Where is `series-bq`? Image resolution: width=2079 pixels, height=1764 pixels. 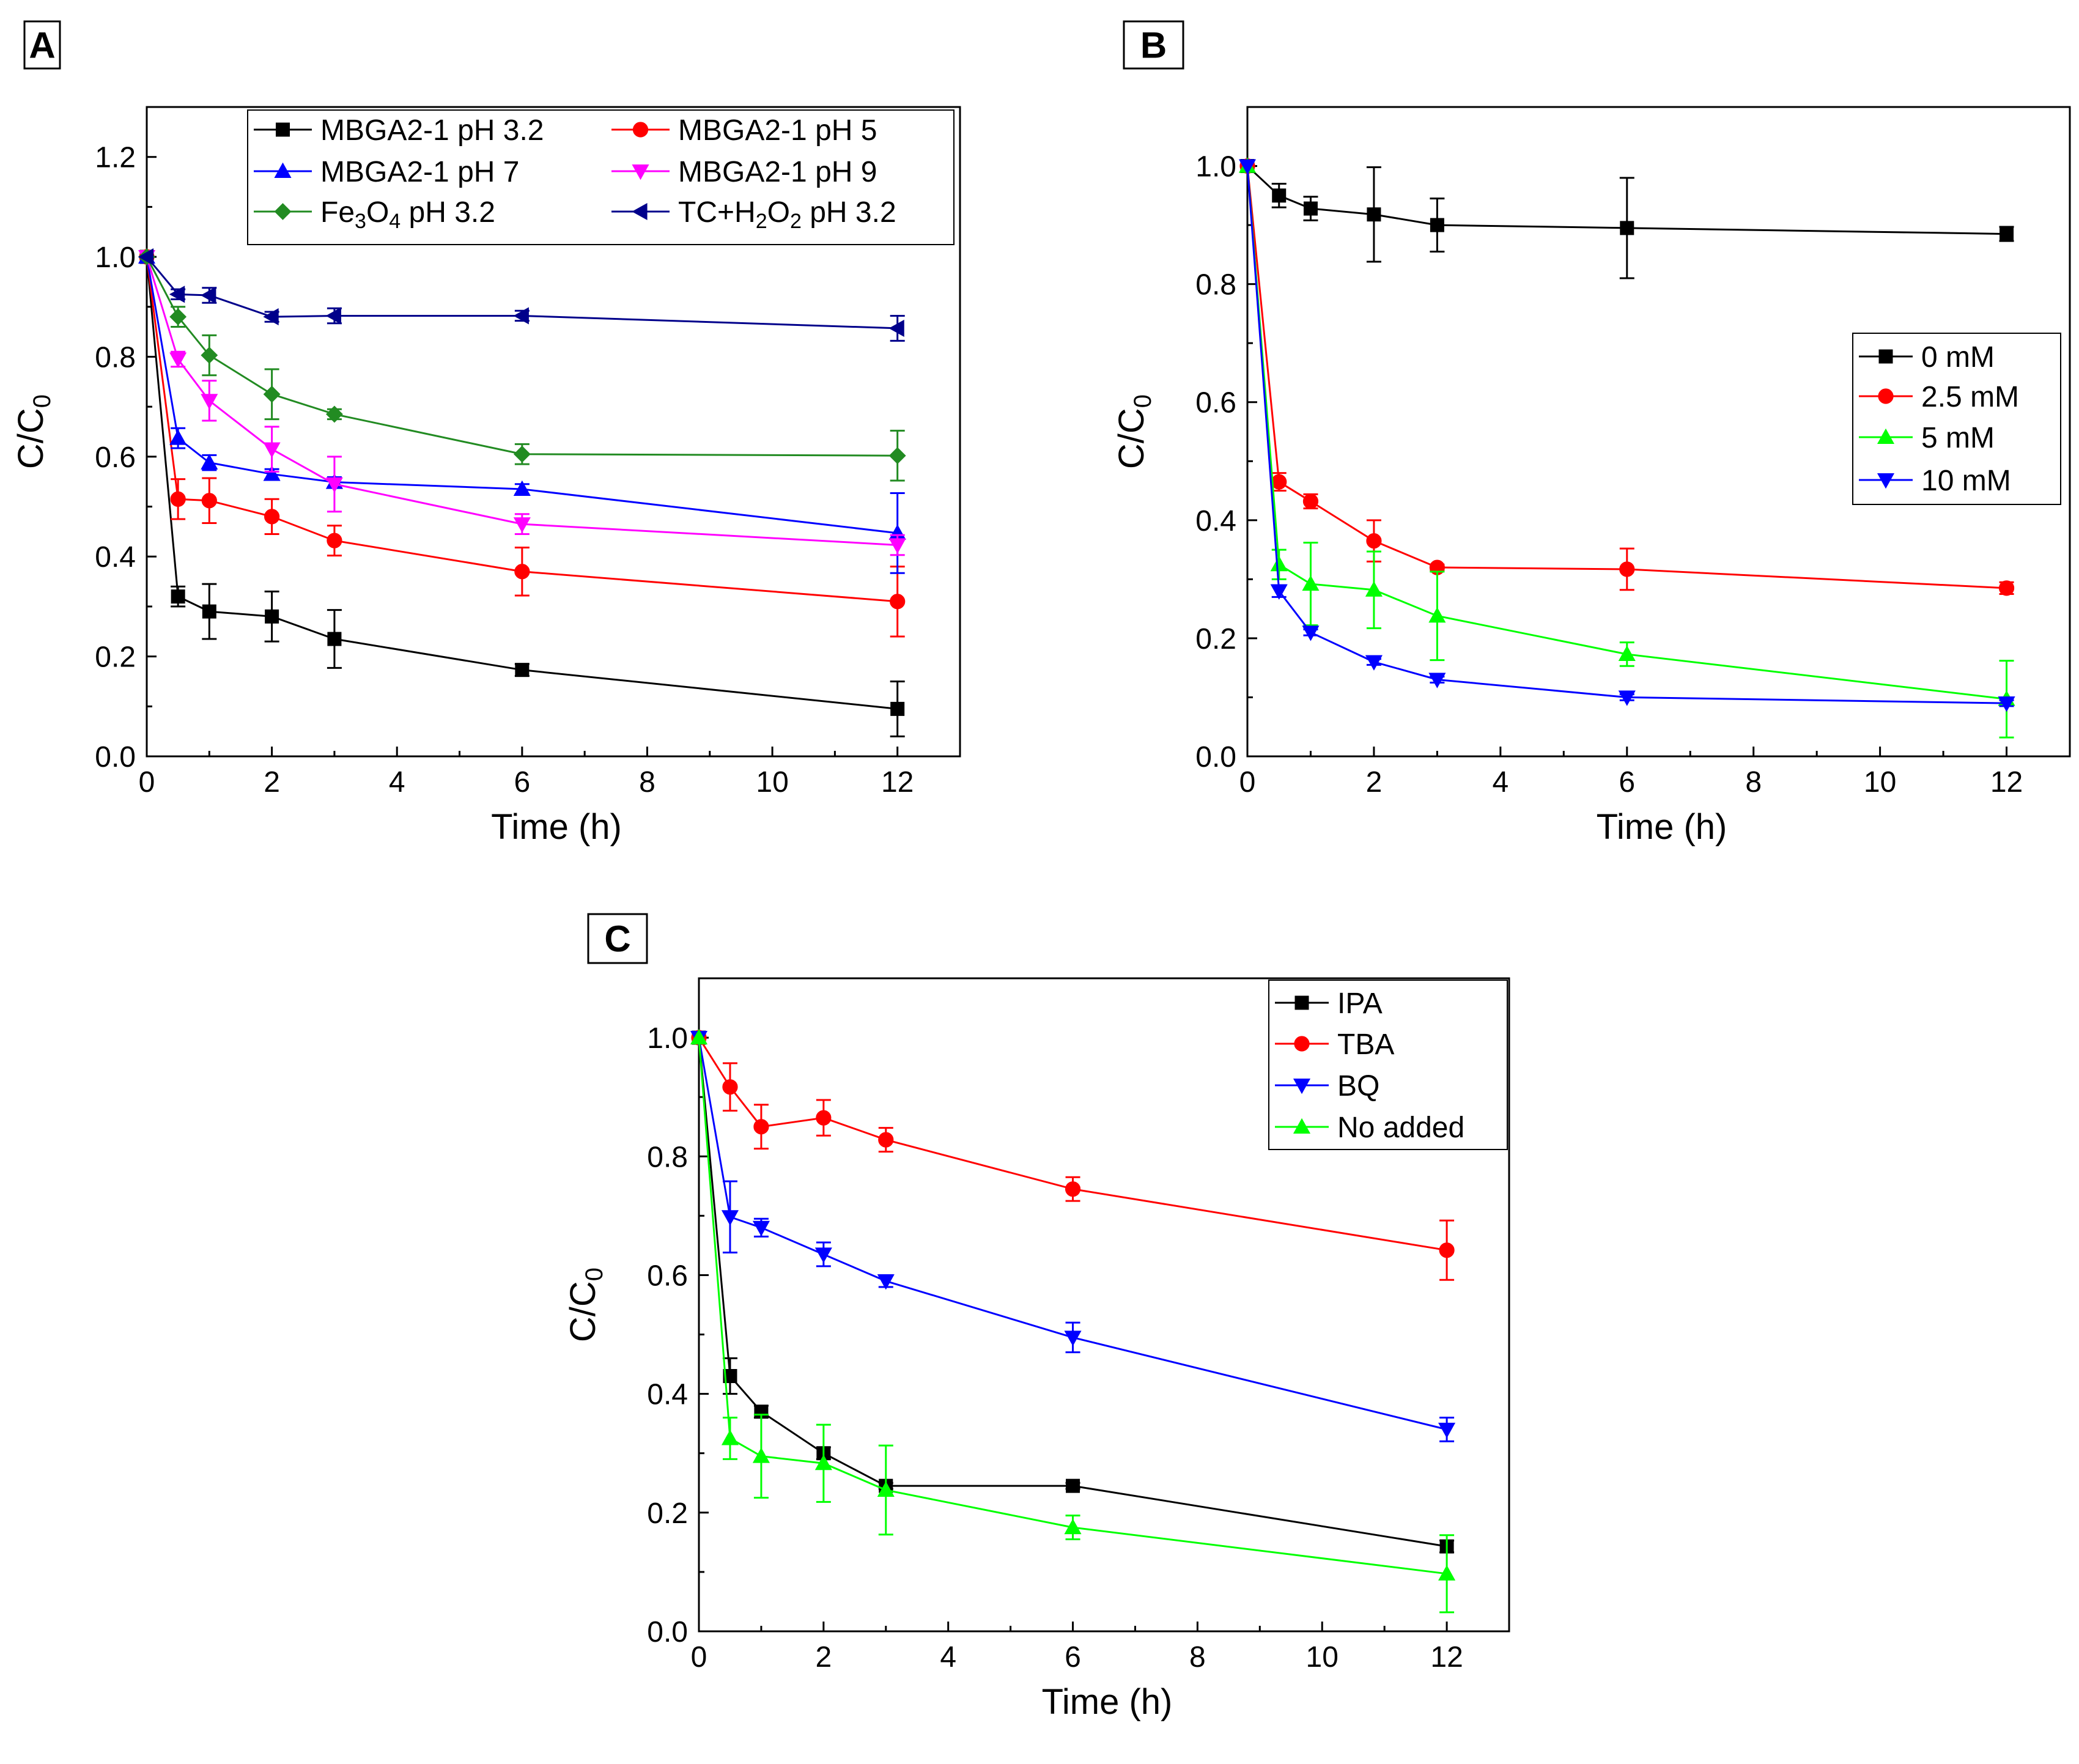 series-bq is located at coordinates (1073, 1236).